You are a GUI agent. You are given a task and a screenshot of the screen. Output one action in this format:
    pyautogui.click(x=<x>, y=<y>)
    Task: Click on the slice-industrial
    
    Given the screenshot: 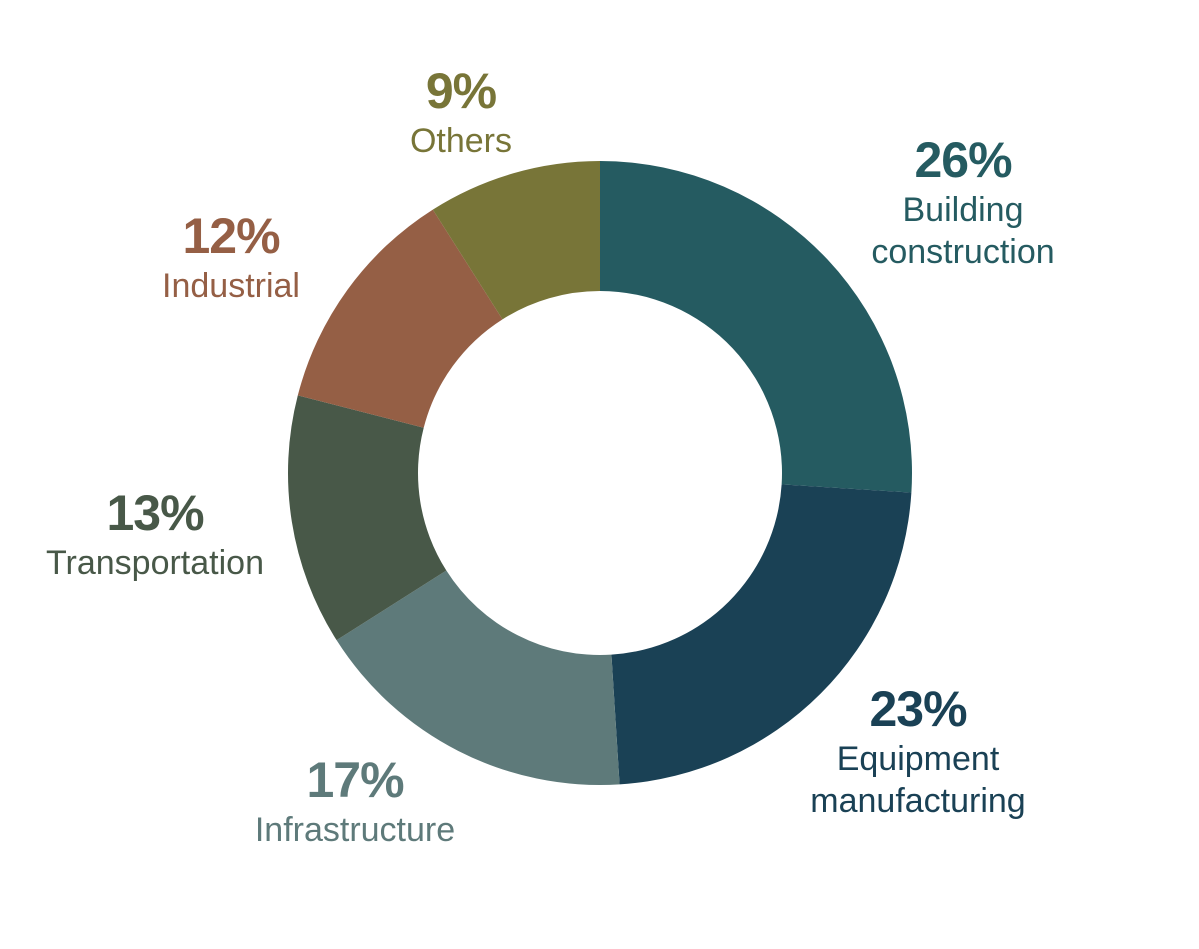 What is the action you would take?
    pyautogui.click(x=400, y=318)
    